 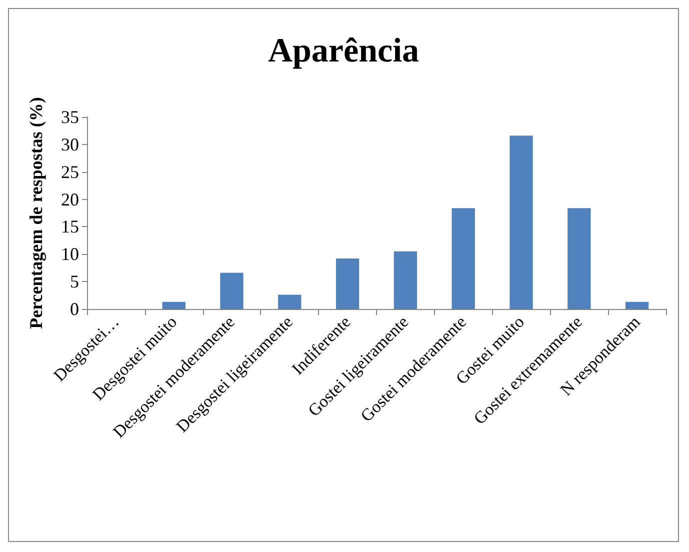 What do you see at coordinates (70, 254) in the screenshot?
I see `y-tick-label: 10` at bounding box center [70, 254].